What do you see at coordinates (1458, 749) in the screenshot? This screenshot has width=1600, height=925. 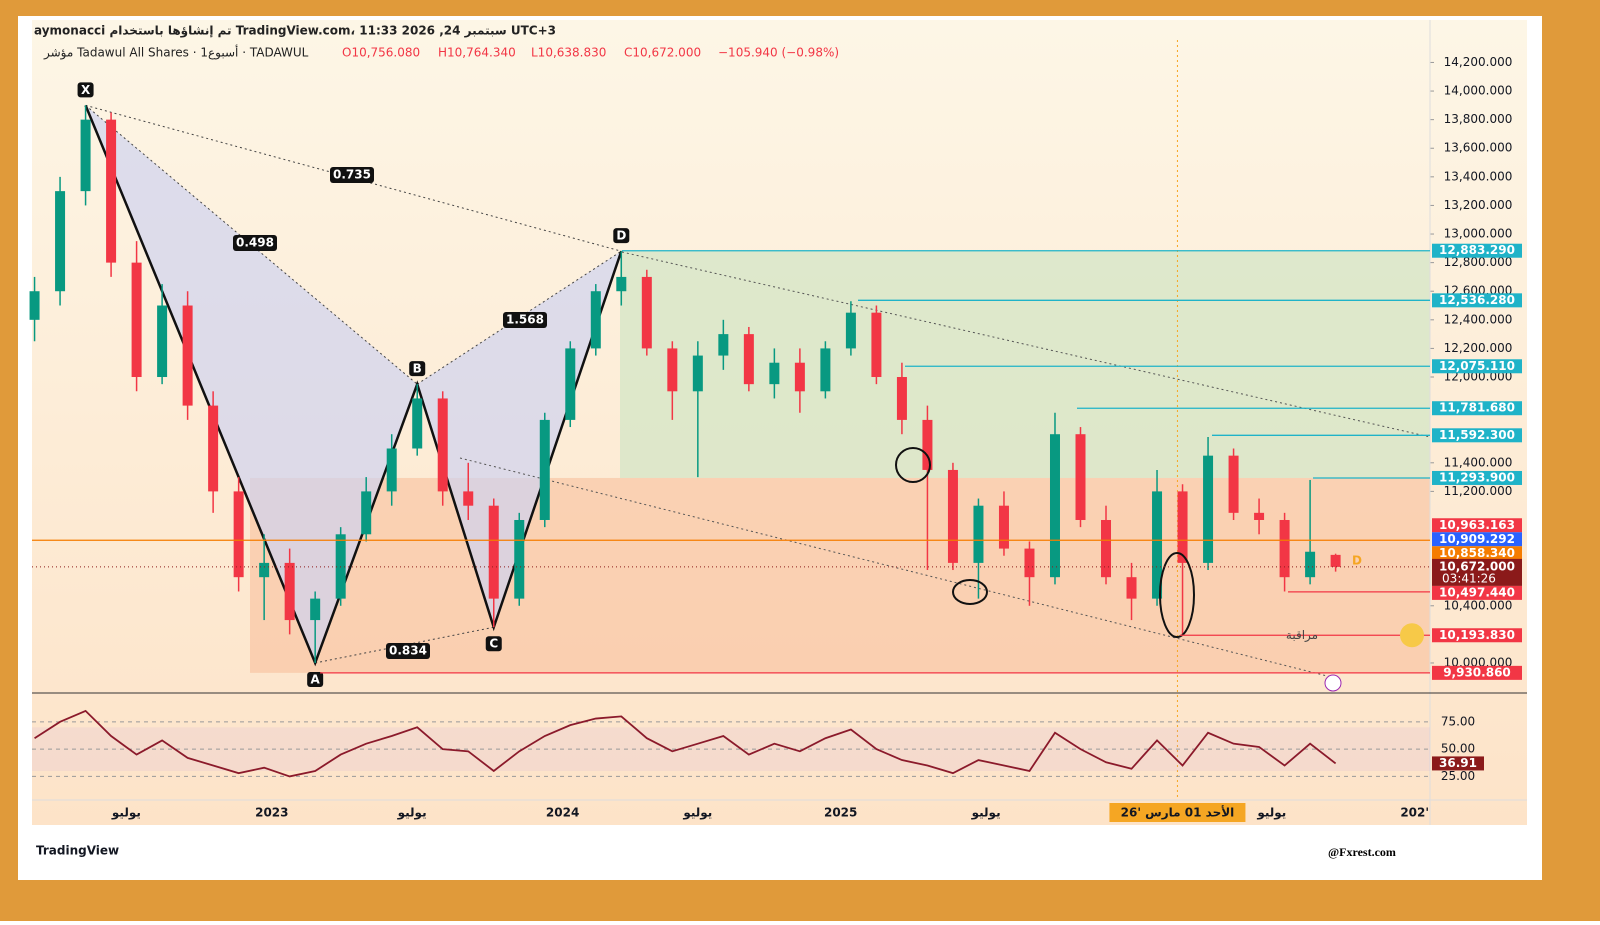 I see `rsi-tick-label: 50.00` at bounding box center [1458, 749].